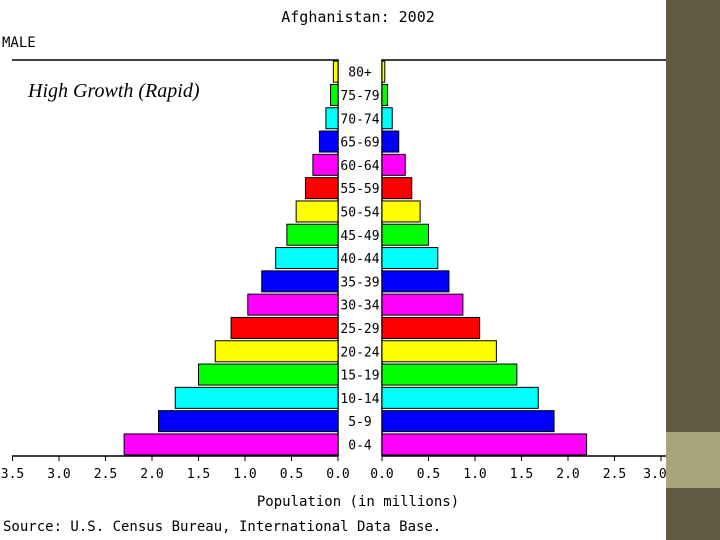 The image size is (720, 540). What do you see at coordinates (359, 119) in the screenshot?
I see `age-label: 70-74` at bounding box center [359, 119].